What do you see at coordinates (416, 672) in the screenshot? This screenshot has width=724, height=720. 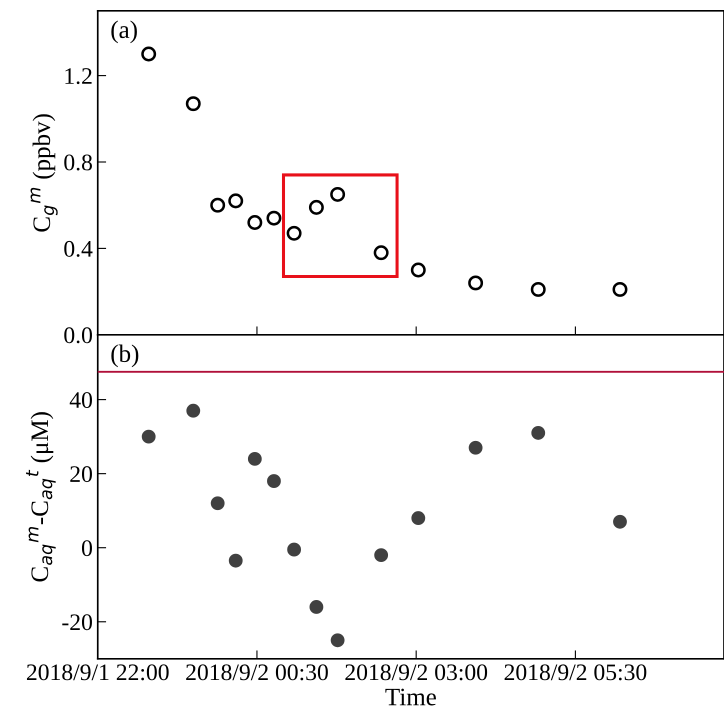 I see `x-tick-label: 2018/9/2 03:00` at bounding box center [416, 672].